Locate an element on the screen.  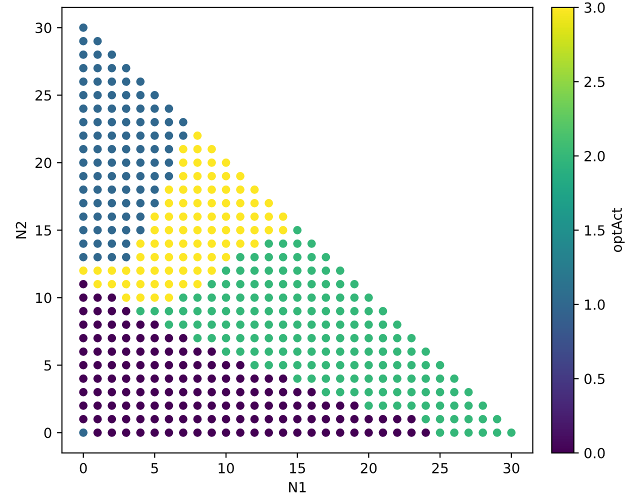
x-tick-label: 25 is located at coordinates (440, 468).